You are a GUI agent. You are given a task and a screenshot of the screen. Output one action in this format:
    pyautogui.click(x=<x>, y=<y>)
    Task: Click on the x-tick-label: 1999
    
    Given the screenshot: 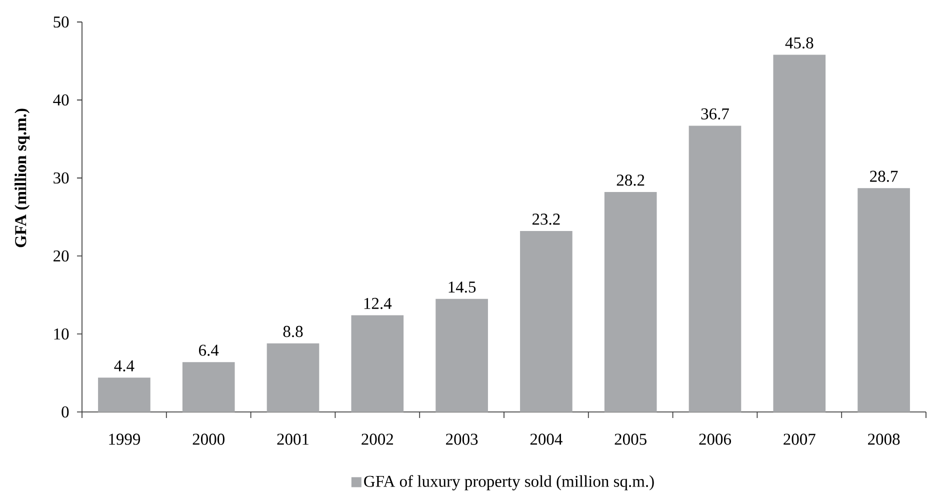 What is the action you would take?
    pyautogui.click(x=124, y=439)
    